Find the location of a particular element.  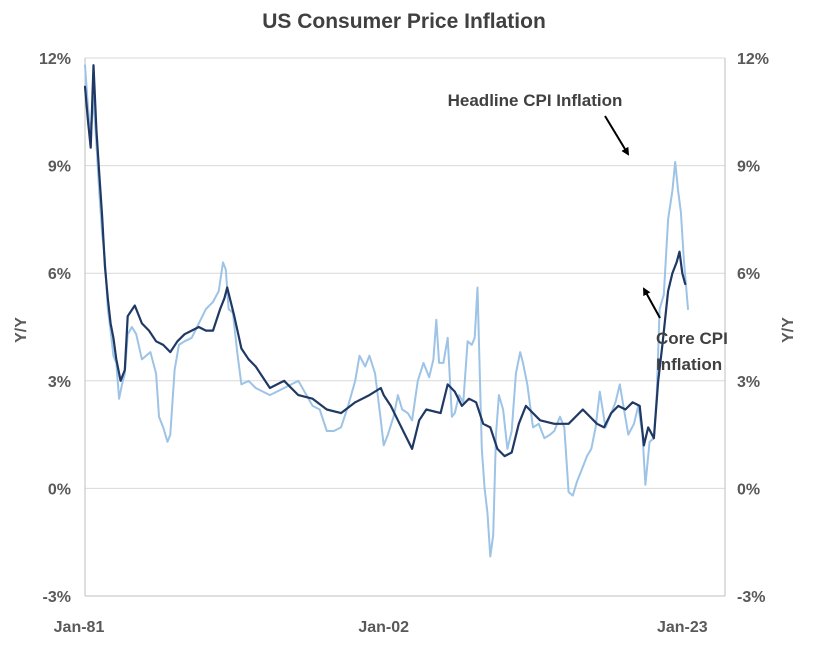

y-tick-right: -3% is located at coordinates (751, 597).